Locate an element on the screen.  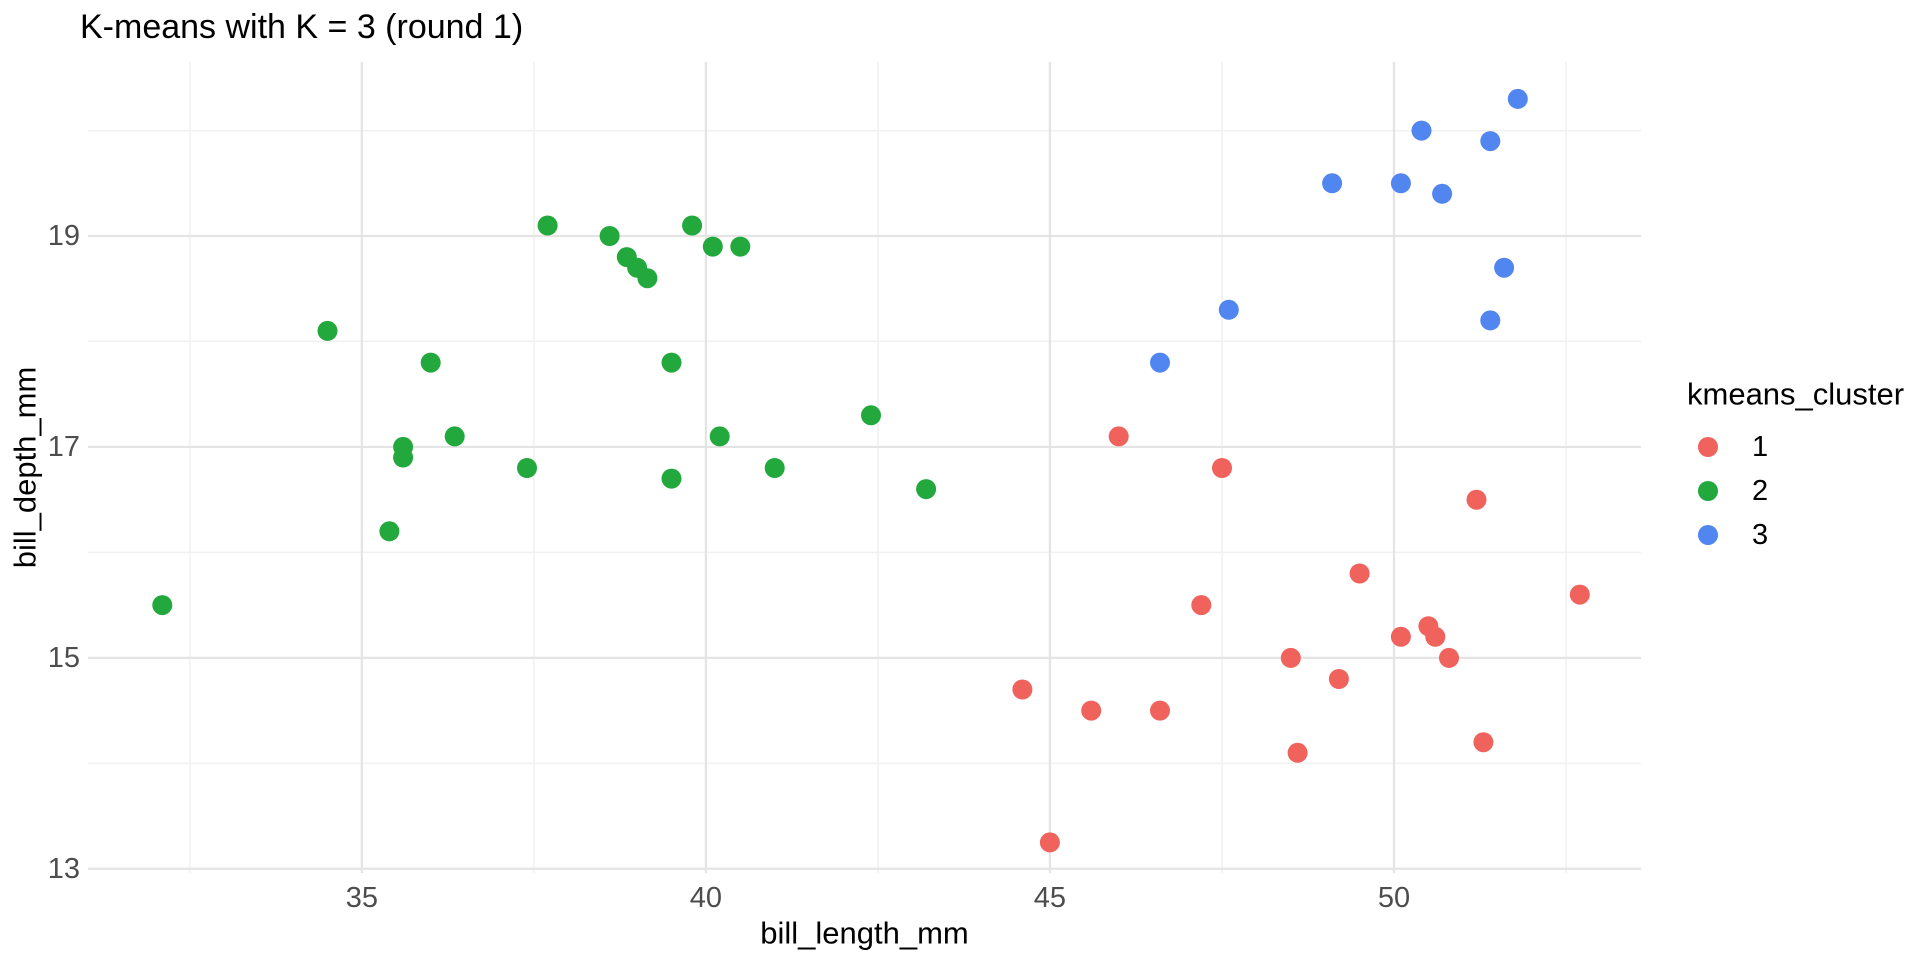
legend-label-cluster-1: 1 is located at coordinates (1760, 447).